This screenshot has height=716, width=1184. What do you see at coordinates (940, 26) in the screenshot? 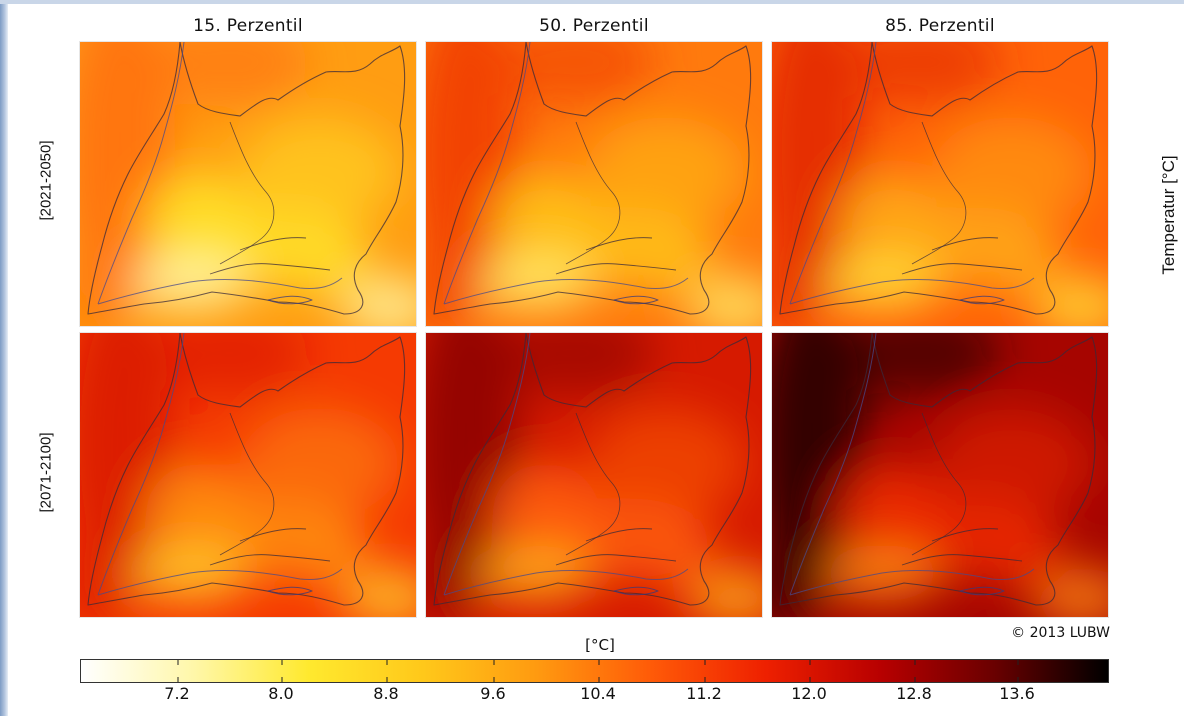
I see `column-title-p85: 85. Perzentil` at bounding box center [940, 26].